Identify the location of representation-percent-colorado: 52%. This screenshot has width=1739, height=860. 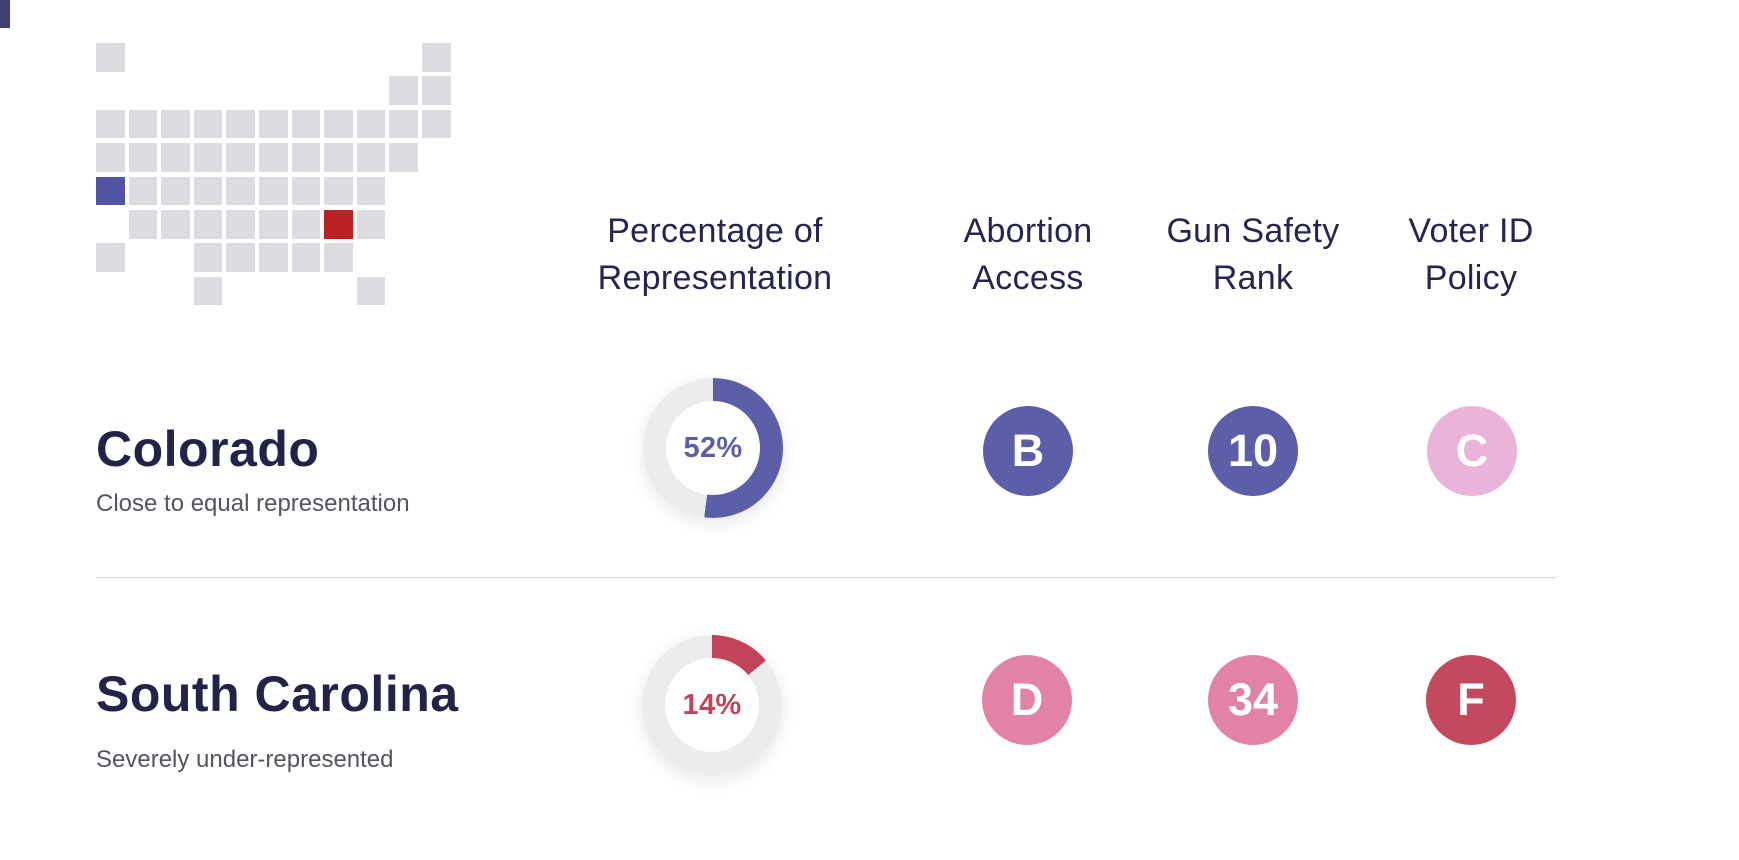
(713, 447).